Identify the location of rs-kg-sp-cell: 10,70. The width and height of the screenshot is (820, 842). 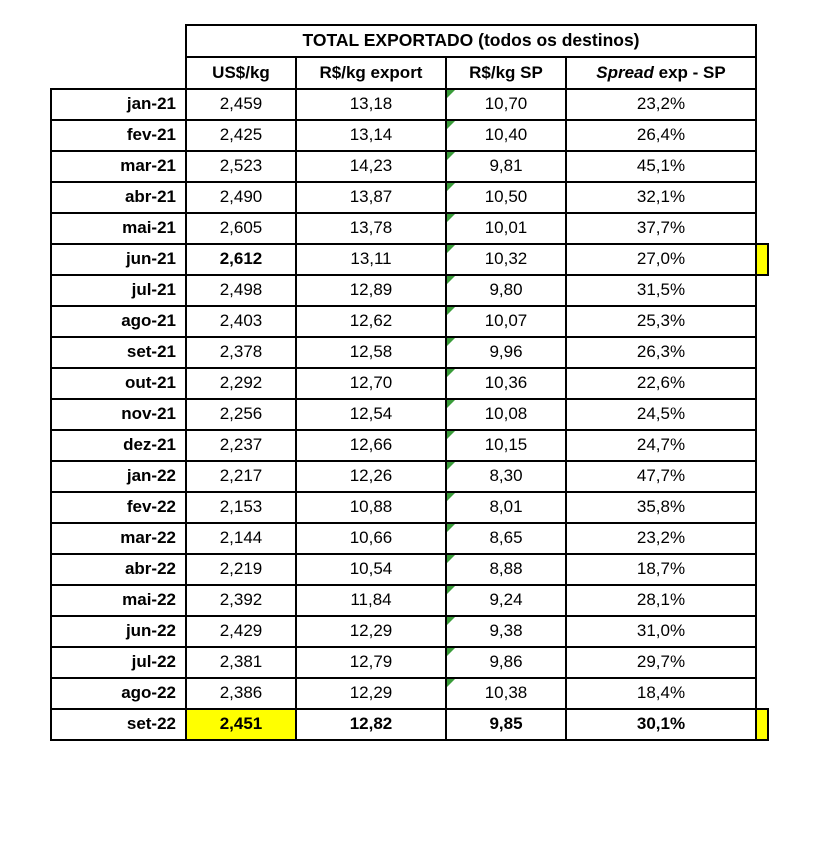
(506, 104).